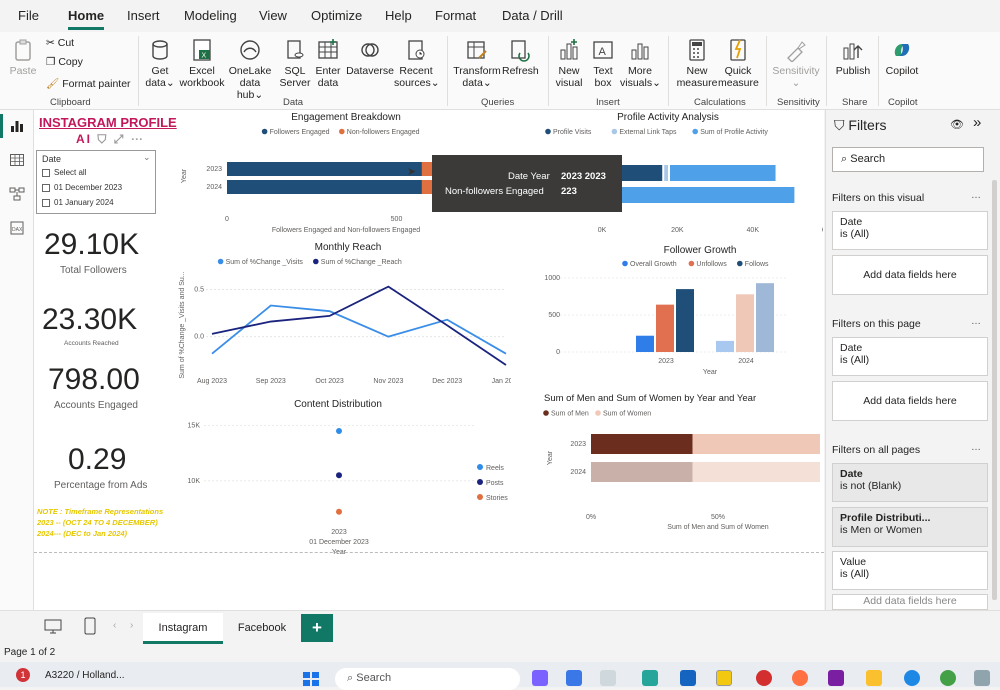 The height and width of the screenshot is (690, 1000). What do you see at coordinates (23, 675) in the screenshot?
I see `notification-badge: 1` at bounding box center [23, 675].